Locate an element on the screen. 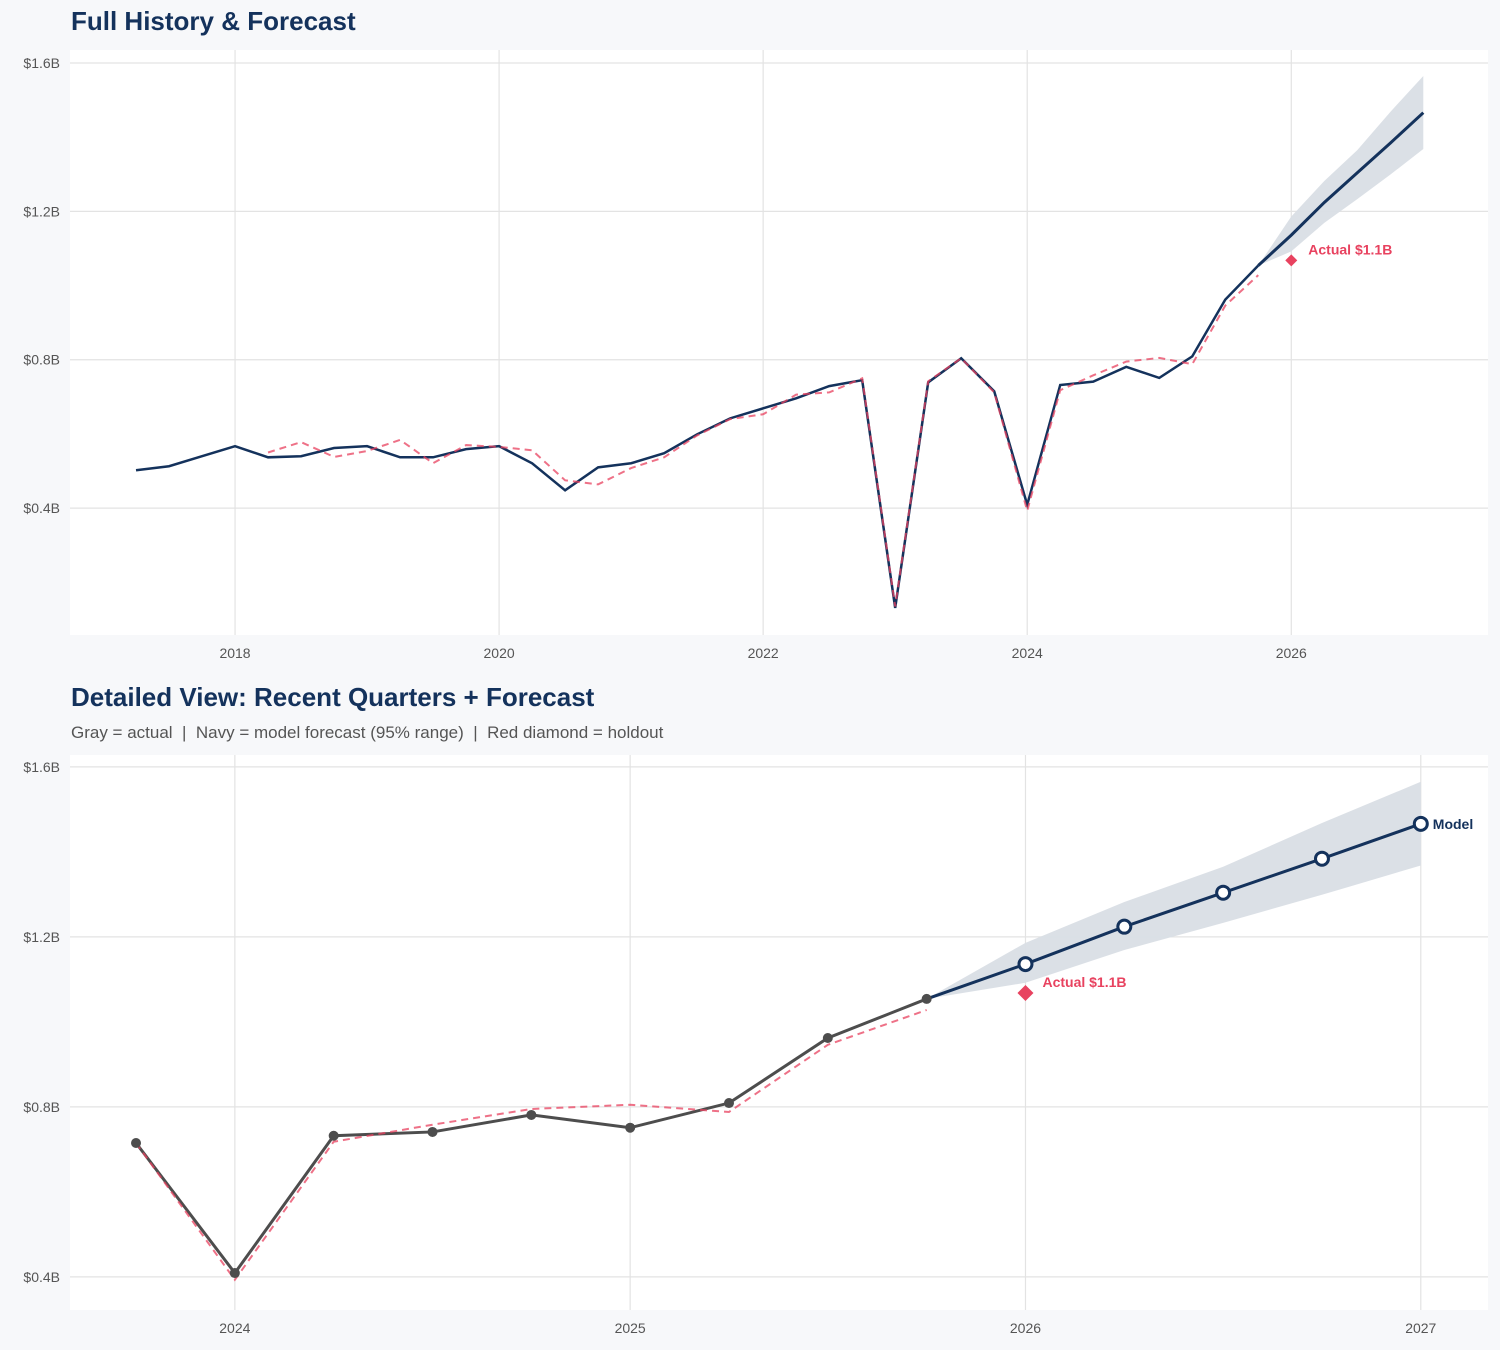 This screenshot has width=1500, height=1350. chart-title-full-history: Full History & Forecast is located at coordinates (213, 21).